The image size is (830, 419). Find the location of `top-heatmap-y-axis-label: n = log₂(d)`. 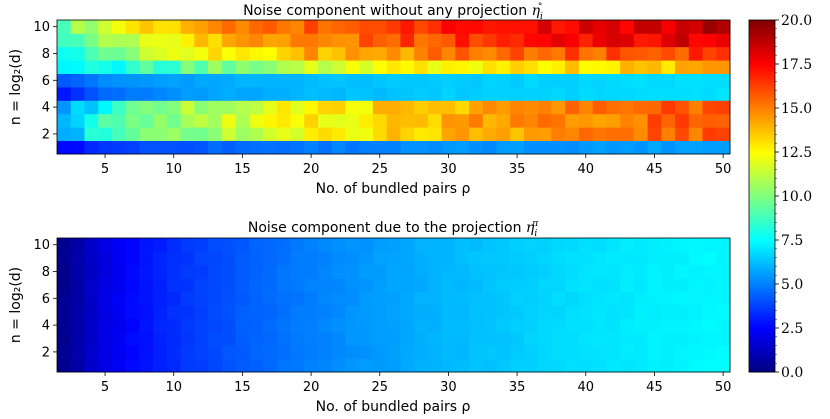

top-heatmap-y-axis-label: n = log₂(d) is located at coordinates (16, 87).